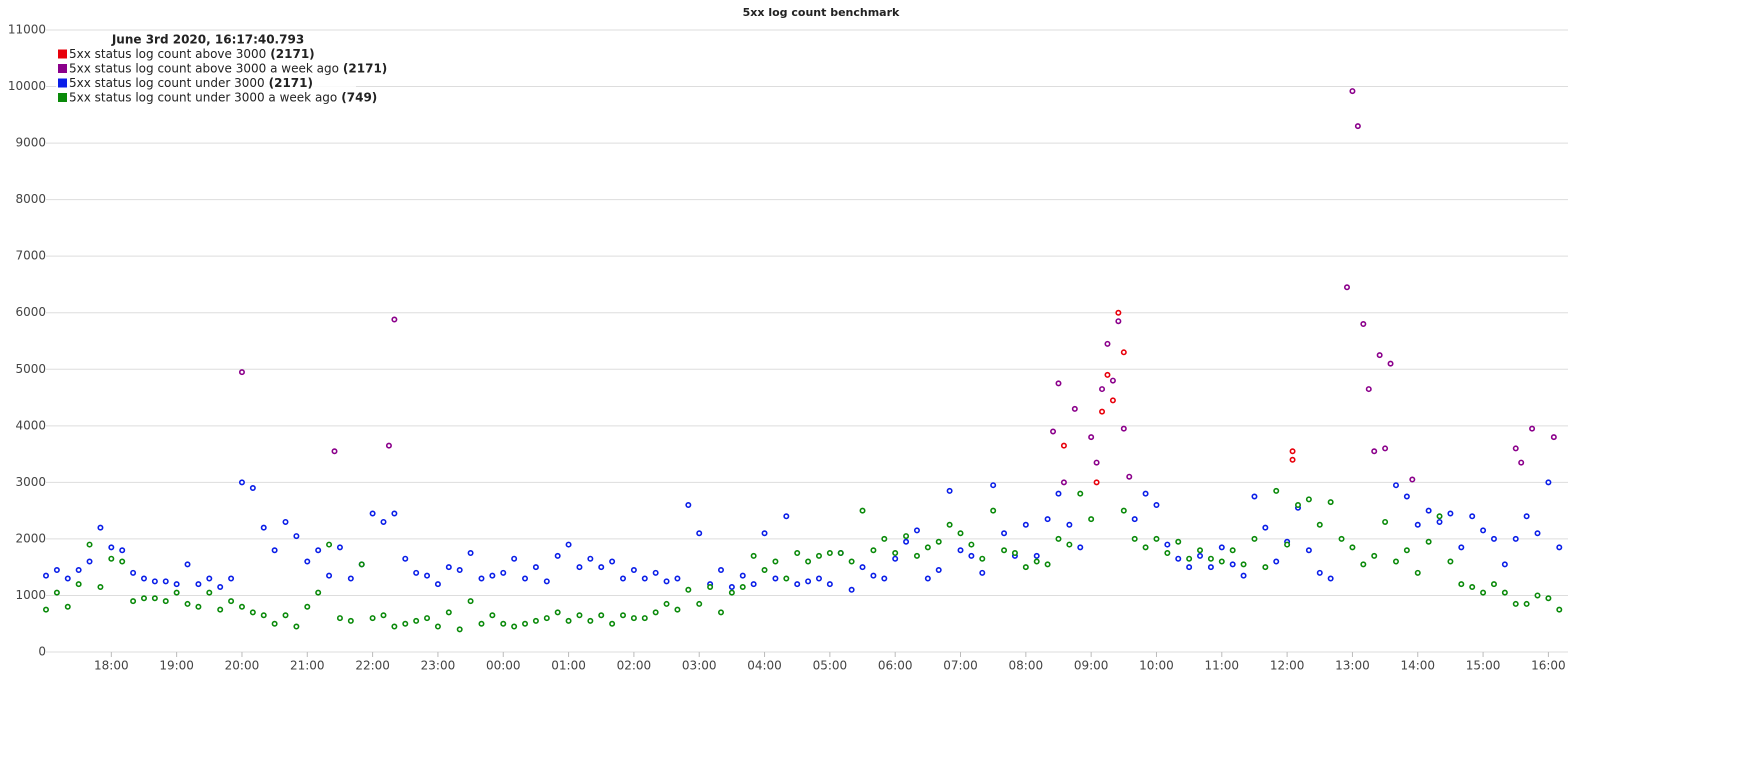  I want to click on y-tick-label: 8000, so click(30, 199).